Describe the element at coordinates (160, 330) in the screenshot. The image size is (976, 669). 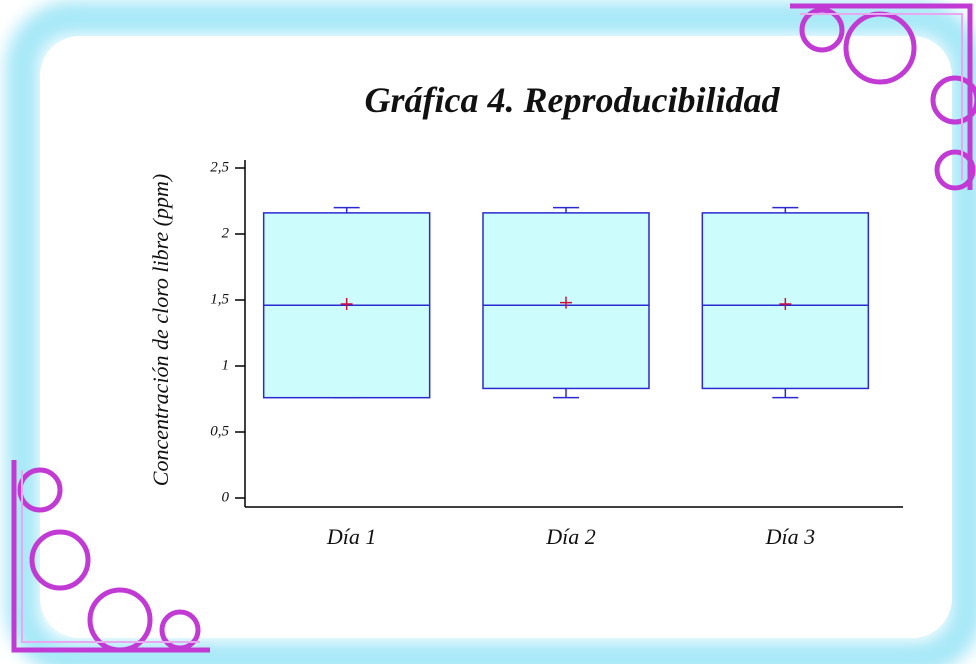
I see `y-axis-label: Concentración de cloro libre (ppm)` at that location.